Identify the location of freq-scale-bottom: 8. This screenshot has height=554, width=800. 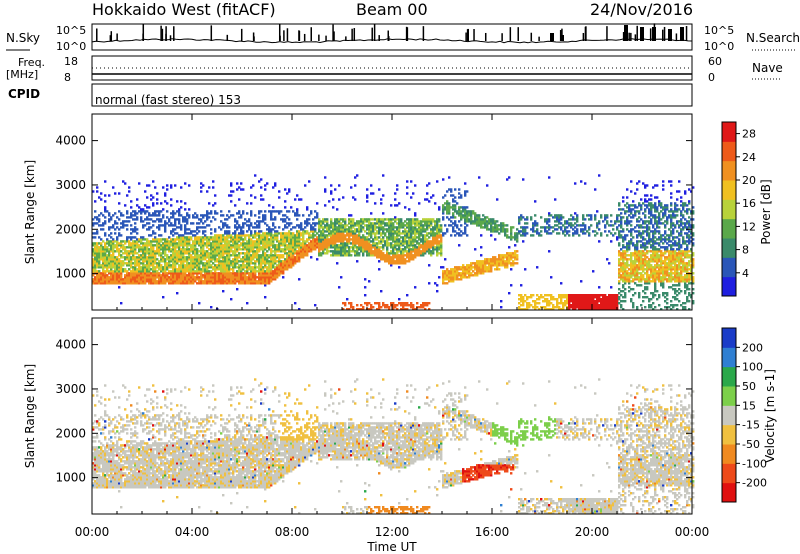
(67, 77).